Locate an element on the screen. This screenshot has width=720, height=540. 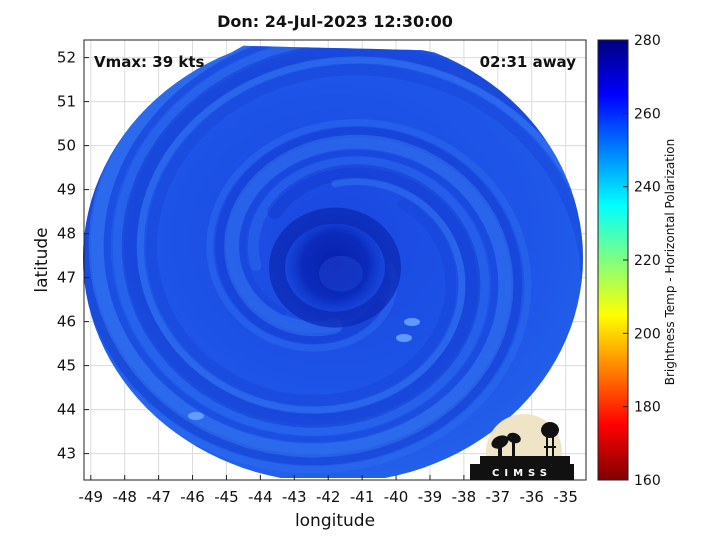
x-tick-label: -37 is located at coordinates (498, 497).